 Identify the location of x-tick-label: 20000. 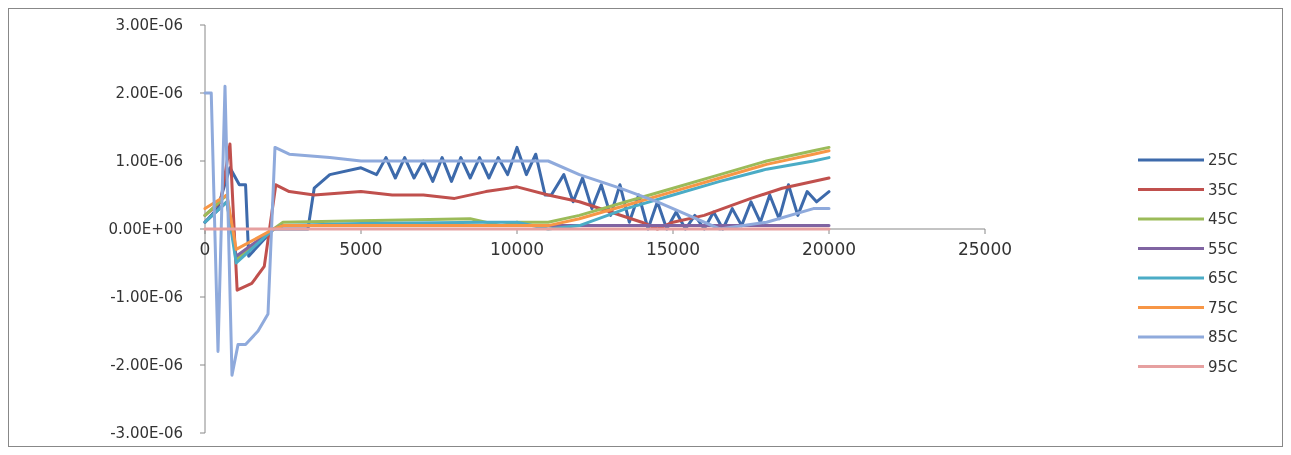
(829, 249).